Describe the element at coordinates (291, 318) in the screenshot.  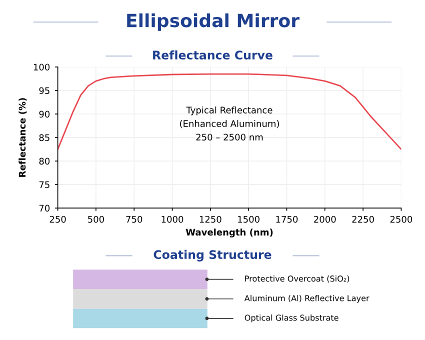
I see `text: Optical Glass Substrate` at that location.